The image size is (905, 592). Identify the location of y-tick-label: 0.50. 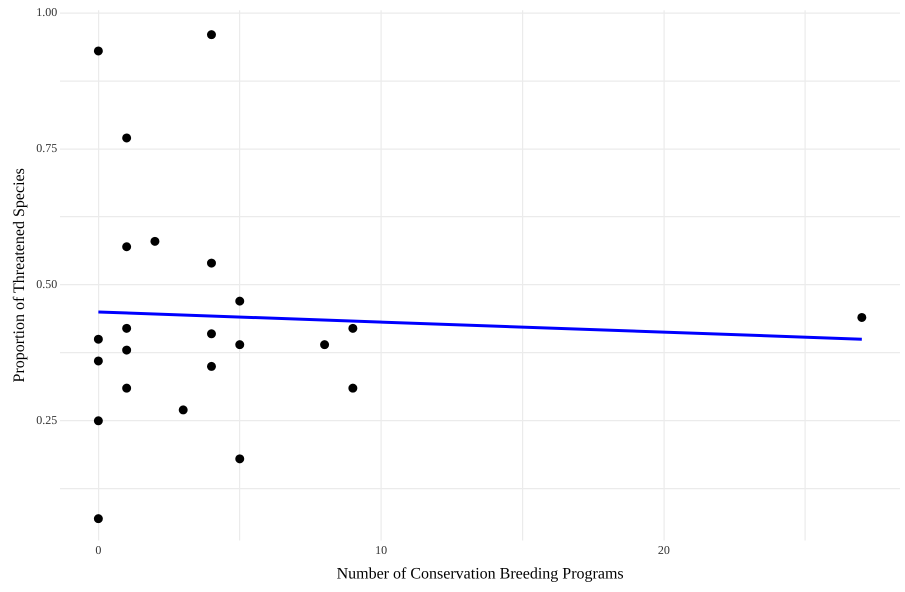
(47, 283).